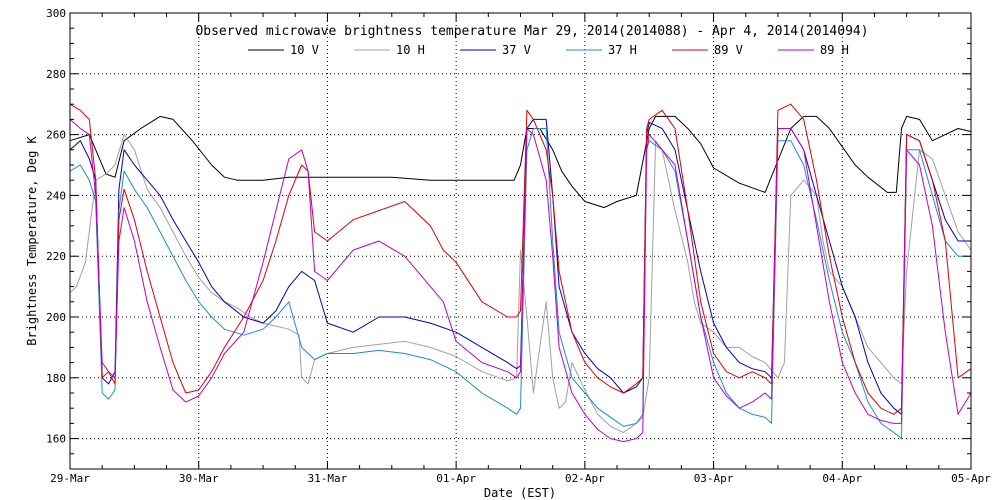  I want to click on y-tick-label: 240, so click(56, 195).